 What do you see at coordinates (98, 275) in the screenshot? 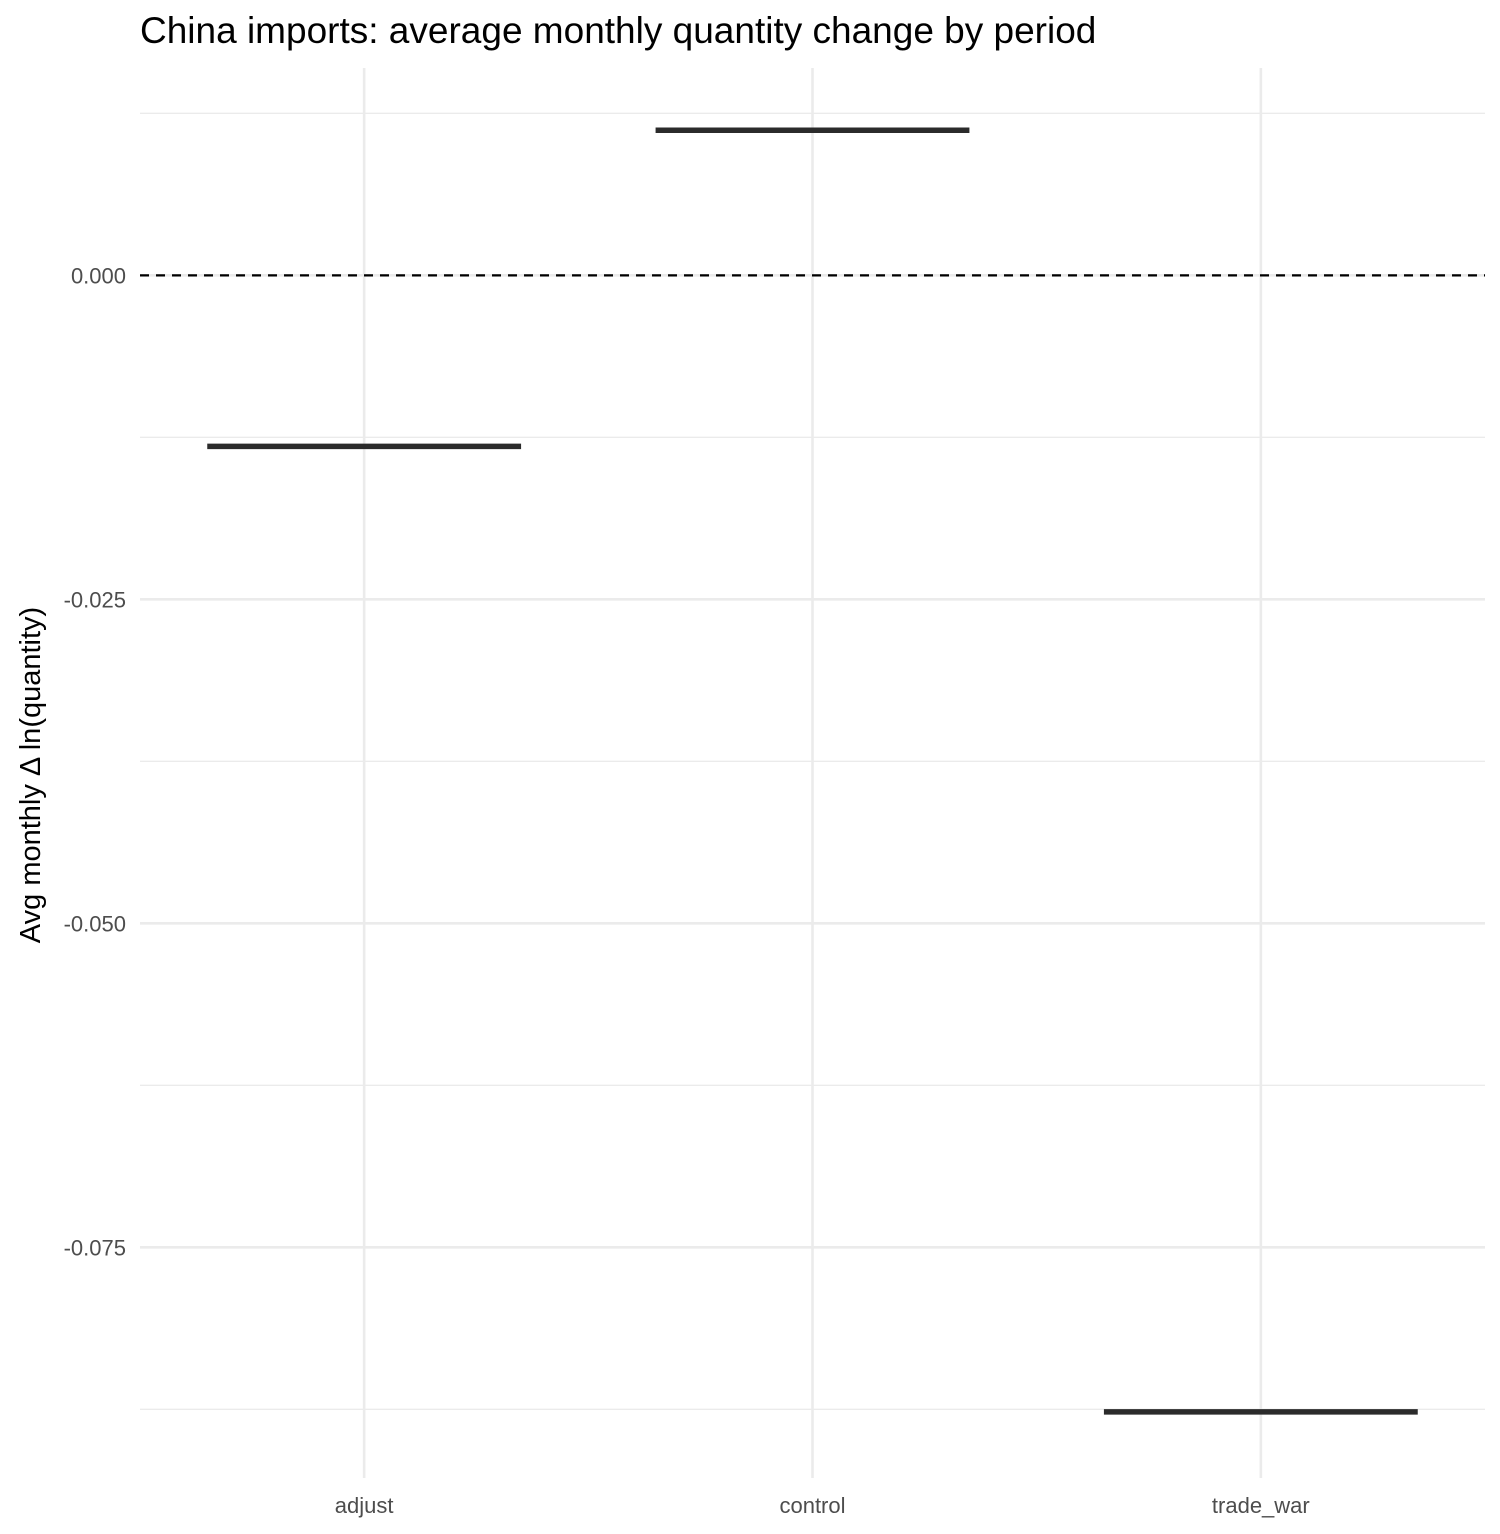
I see `y-tick-label: 0.000` at bounding box center [98, 275].